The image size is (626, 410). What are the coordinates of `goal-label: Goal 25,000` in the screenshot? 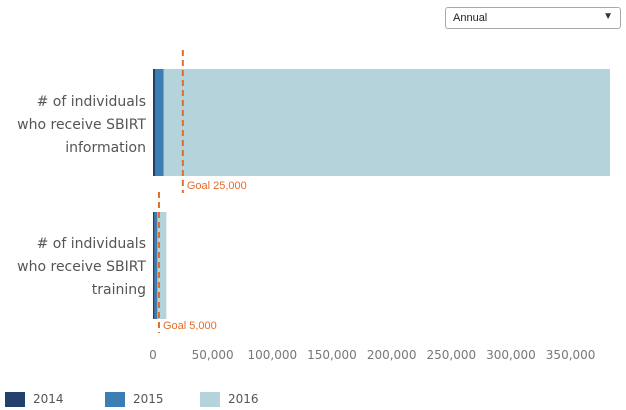 It's located at (217, 186).